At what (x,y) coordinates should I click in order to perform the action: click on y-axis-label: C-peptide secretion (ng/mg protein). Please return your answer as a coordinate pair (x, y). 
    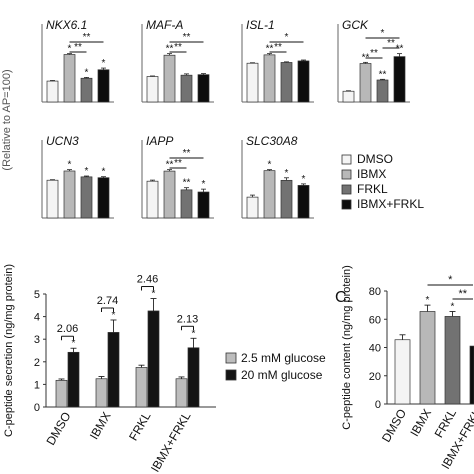
    Looking at the image, I should click on (9, 350).